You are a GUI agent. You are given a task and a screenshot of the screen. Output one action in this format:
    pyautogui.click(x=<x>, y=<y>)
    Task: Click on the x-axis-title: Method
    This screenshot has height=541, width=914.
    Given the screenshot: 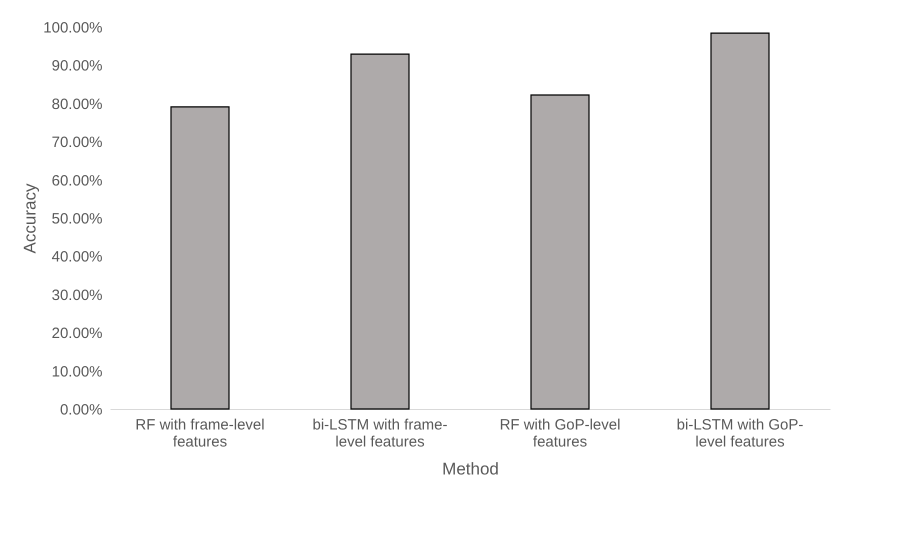 What is the action you would take?
    pyautogui.click(x=470, y=469)
    